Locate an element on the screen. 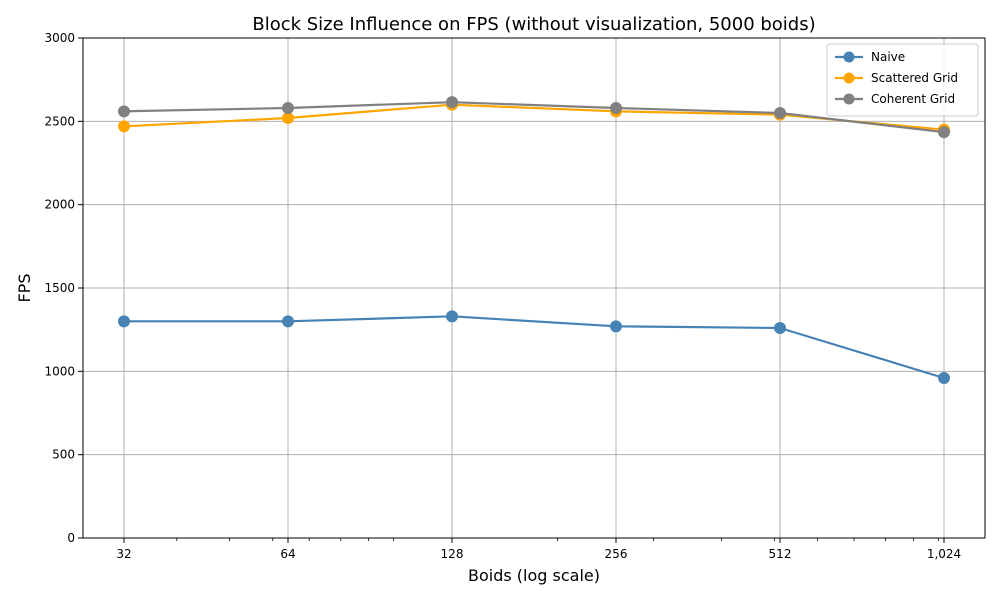 The image size is (1000, 604). y-tick-label: 2000 is located at coordinates (59, 205).